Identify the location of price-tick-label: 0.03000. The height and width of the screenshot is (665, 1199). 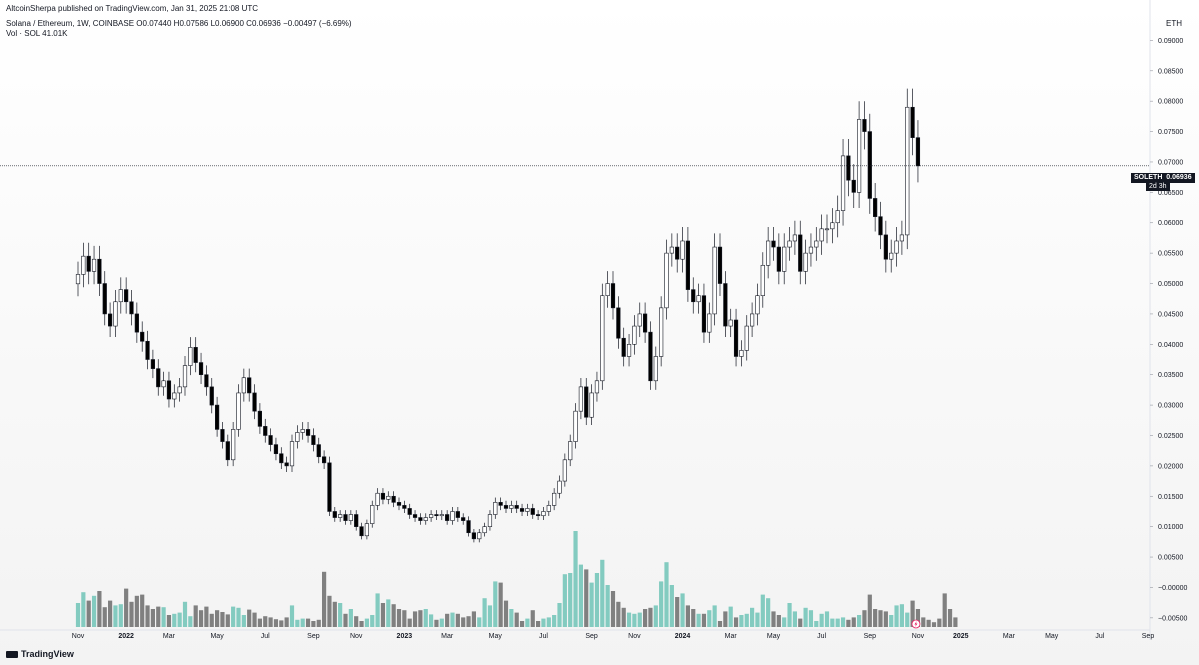
(1170, 406).